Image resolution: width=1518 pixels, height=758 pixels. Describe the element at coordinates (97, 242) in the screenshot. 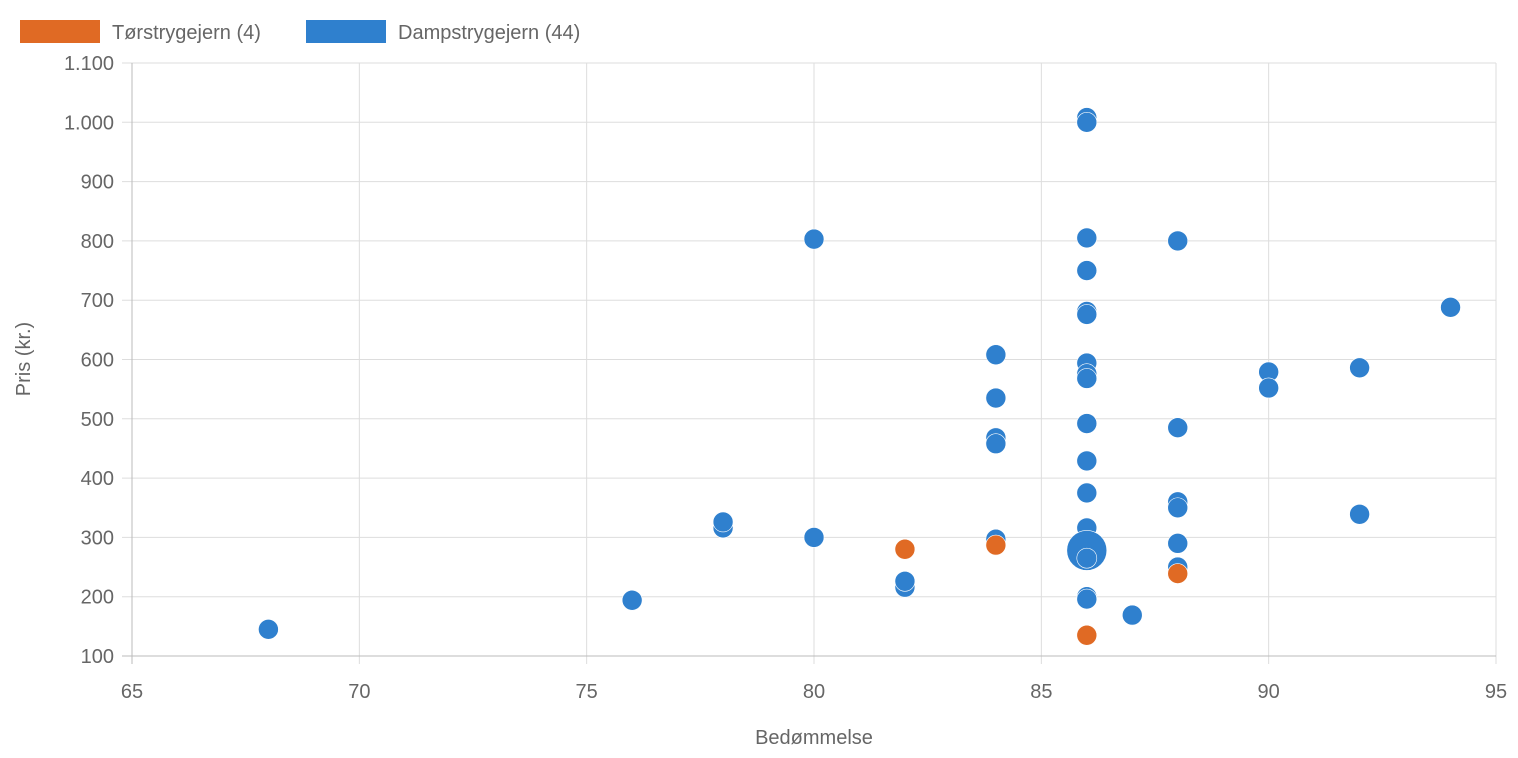

I see `y-tick-label: 800` at that location.